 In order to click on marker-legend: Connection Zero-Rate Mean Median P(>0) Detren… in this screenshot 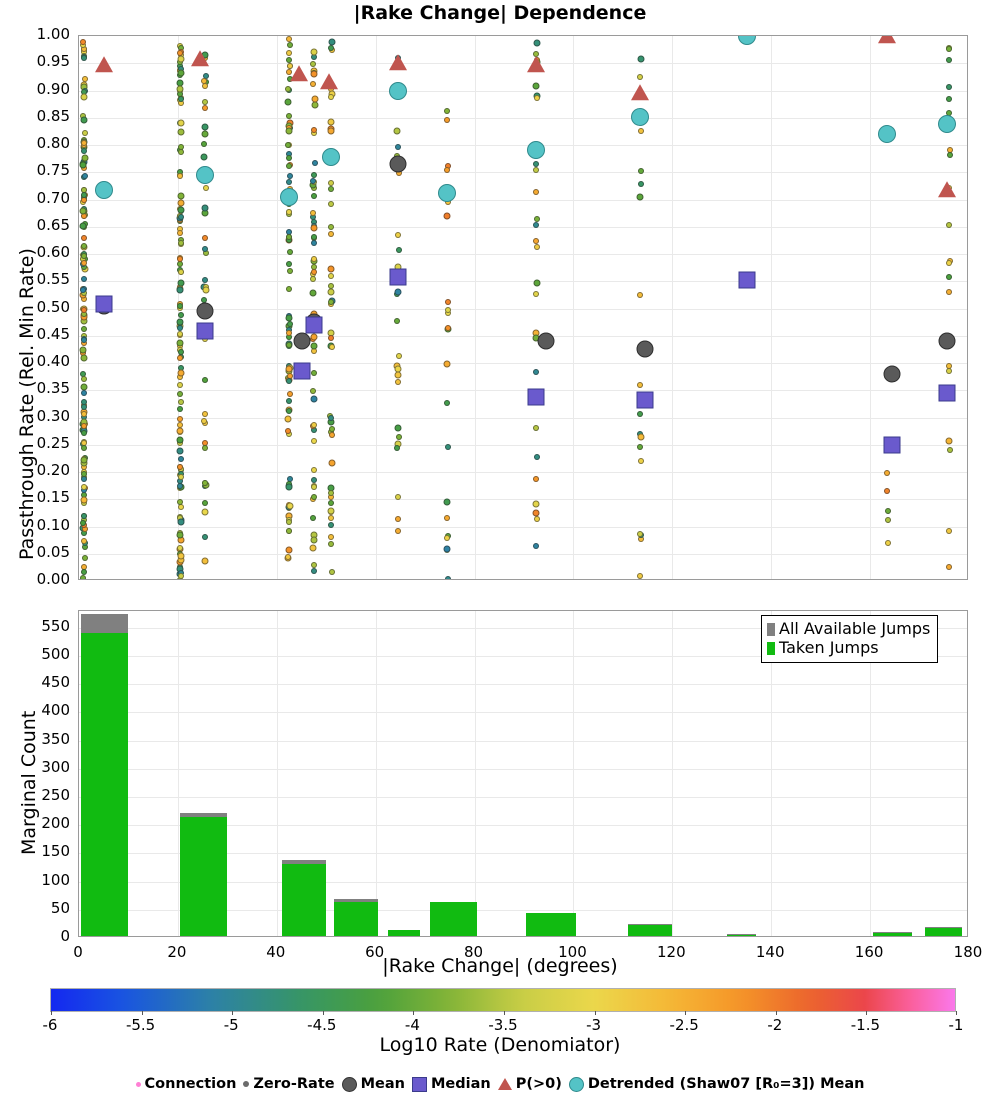, I will do `click(500, 1084)`.